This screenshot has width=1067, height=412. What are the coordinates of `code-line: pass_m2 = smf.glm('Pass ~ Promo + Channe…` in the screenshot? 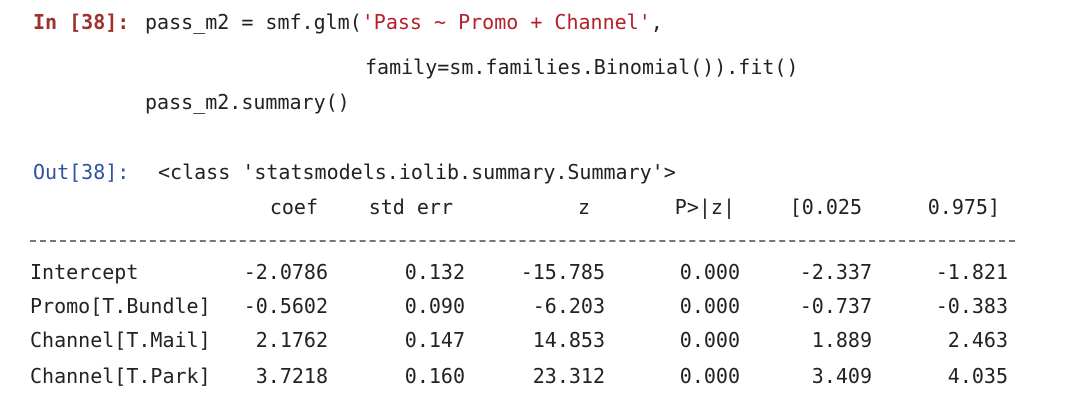 It's located at (404, 22).